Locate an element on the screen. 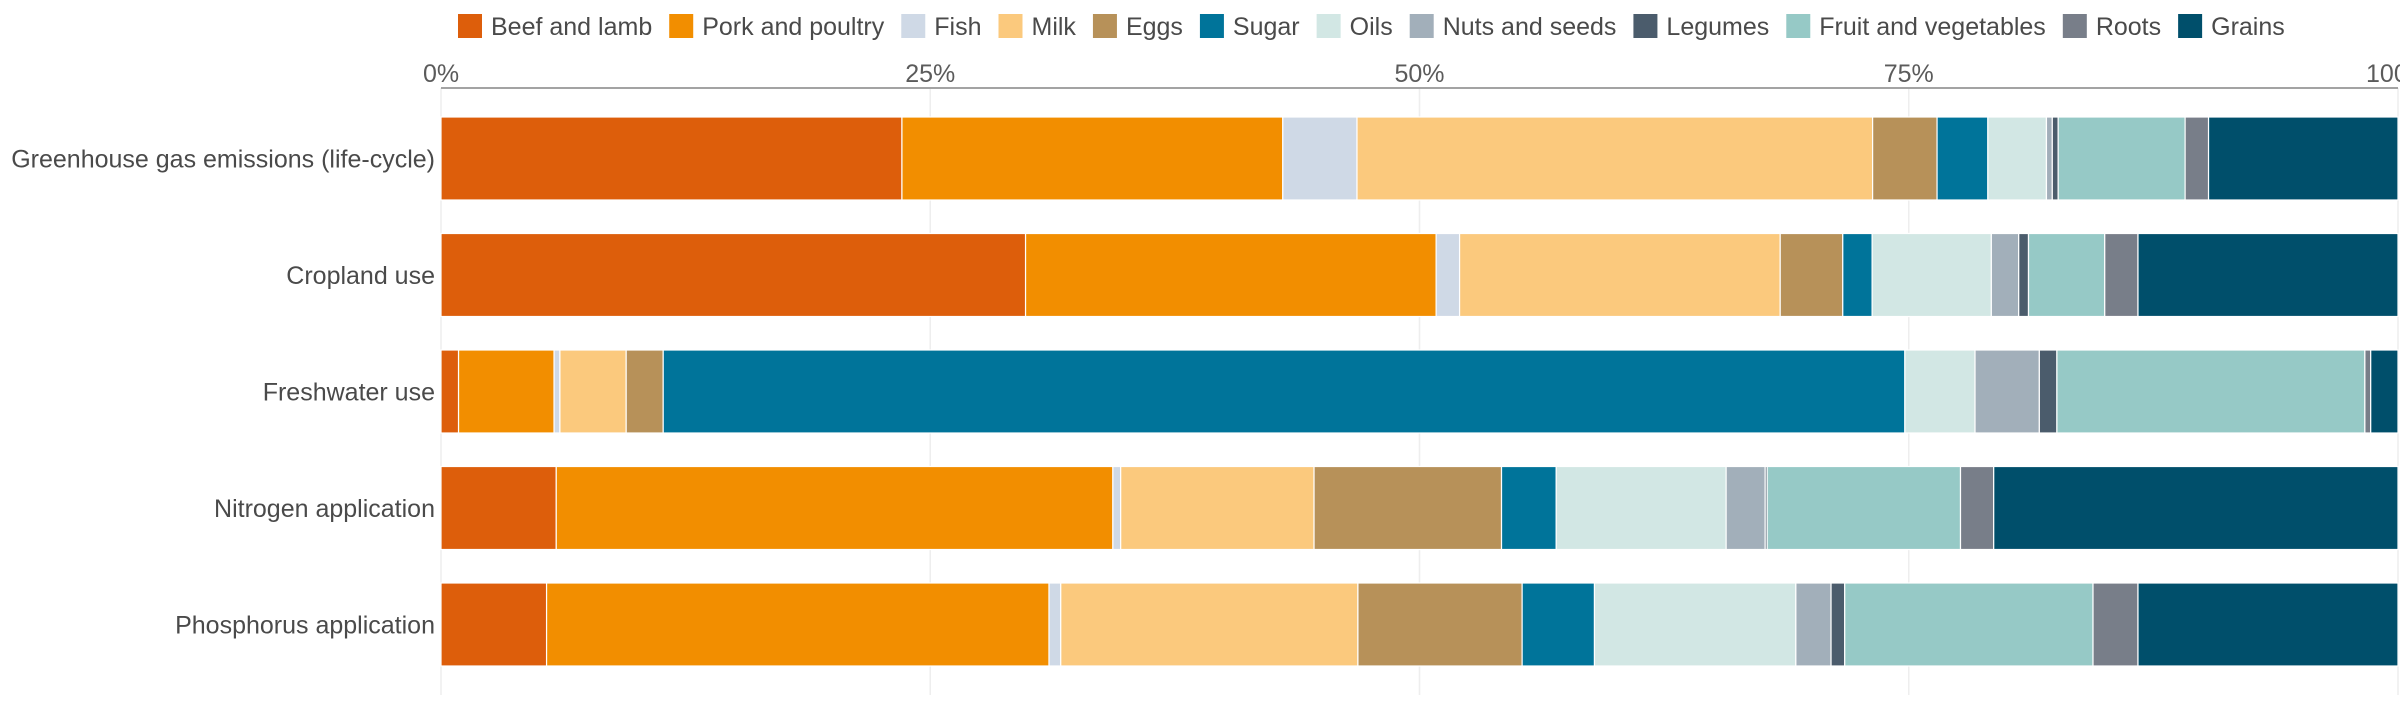  bar-segment-cropland-use-fish is located at coordinates (1448, 275).